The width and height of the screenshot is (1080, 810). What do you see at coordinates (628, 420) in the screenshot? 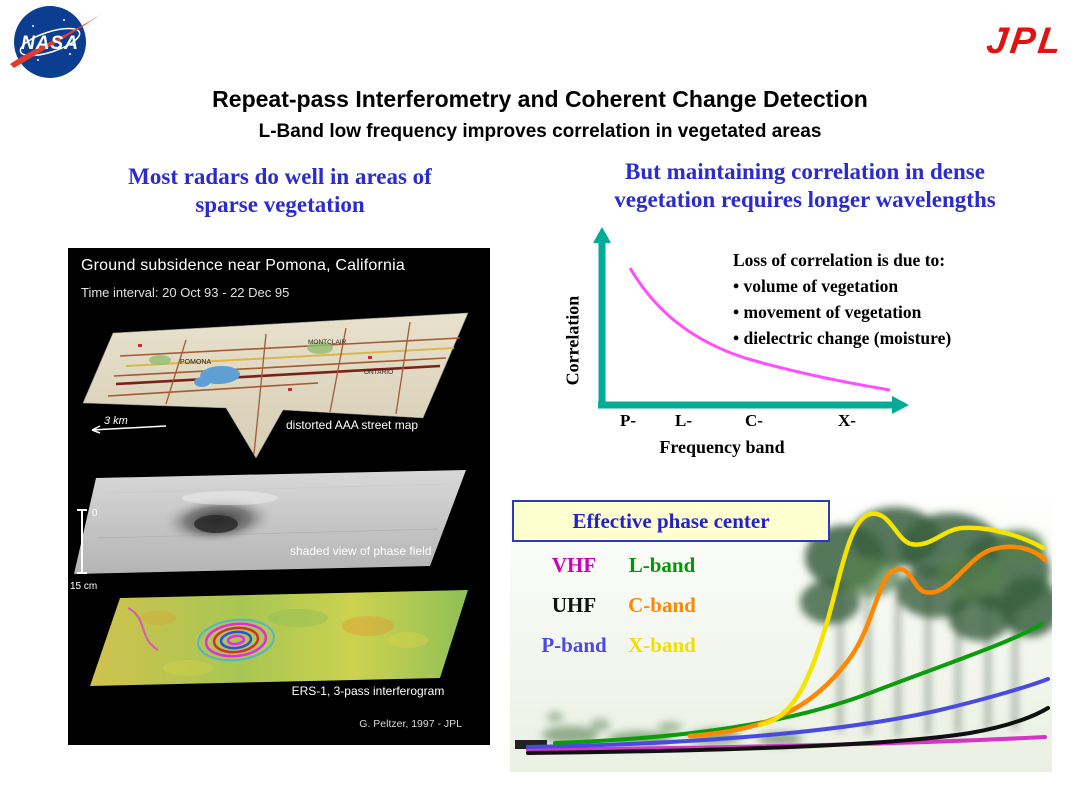
I see `tick-p-band: P-` at bounding box center [628, 420].